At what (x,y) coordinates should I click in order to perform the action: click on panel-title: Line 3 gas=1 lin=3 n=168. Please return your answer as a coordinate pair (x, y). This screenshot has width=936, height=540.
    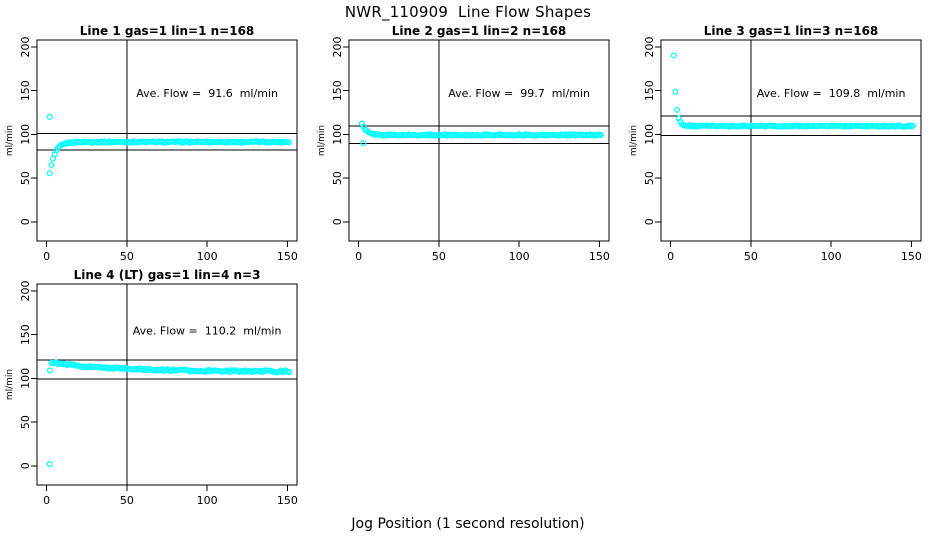
    Looking at the image, I should click on (791, 31).